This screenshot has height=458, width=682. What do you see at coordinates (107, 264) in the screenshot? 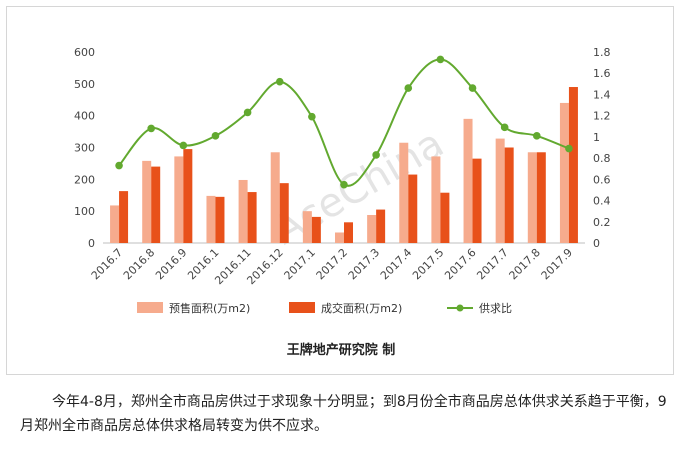
I see `x-axis-tick-label: 2016.7` at bounding box center [107, 264].